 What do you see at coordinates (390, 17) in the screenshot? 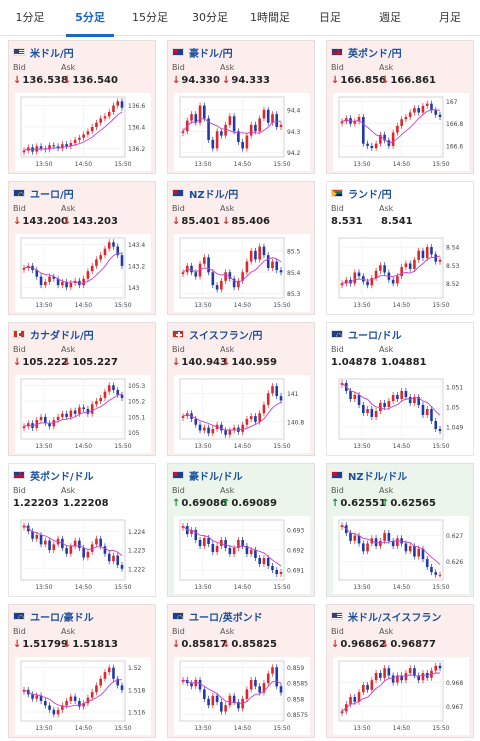
I see `tab-6: 週足` at bounding box center [390, 17].